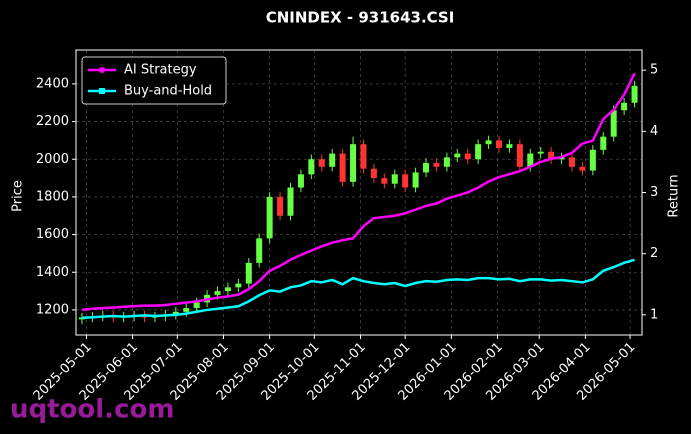 The height and width of the screenshot is (434, 691). I want to click on y2-axis-label: Return, so click(674, 195).